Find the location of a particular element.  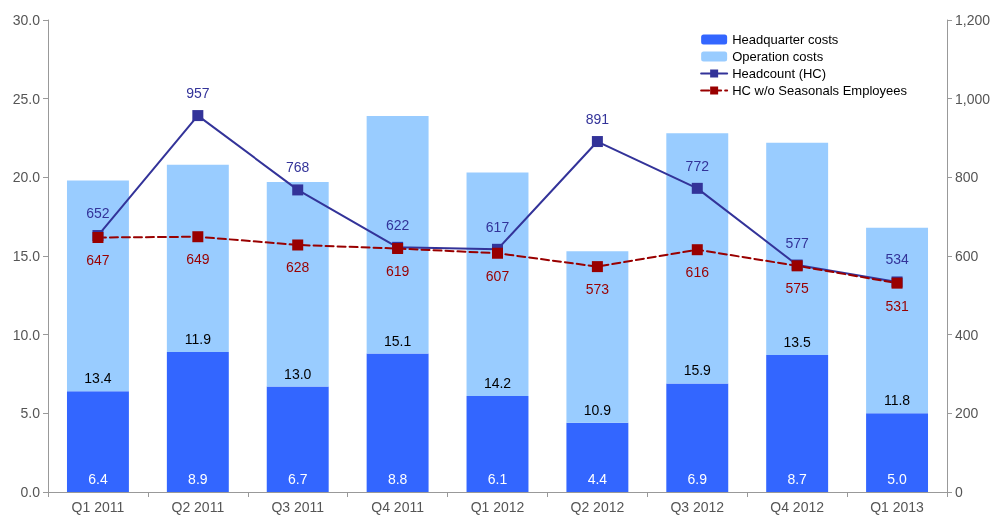

data-label: 531 is located at coordinates (897, 305).